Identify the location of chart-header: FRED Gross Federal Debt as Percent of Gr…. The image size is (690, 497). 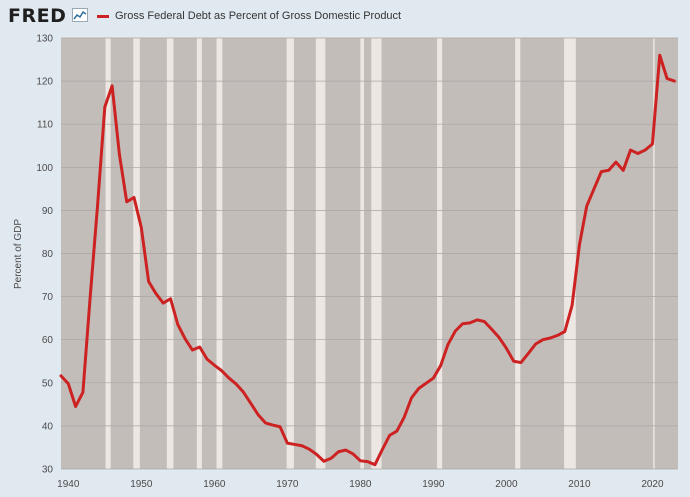
(345, 16).